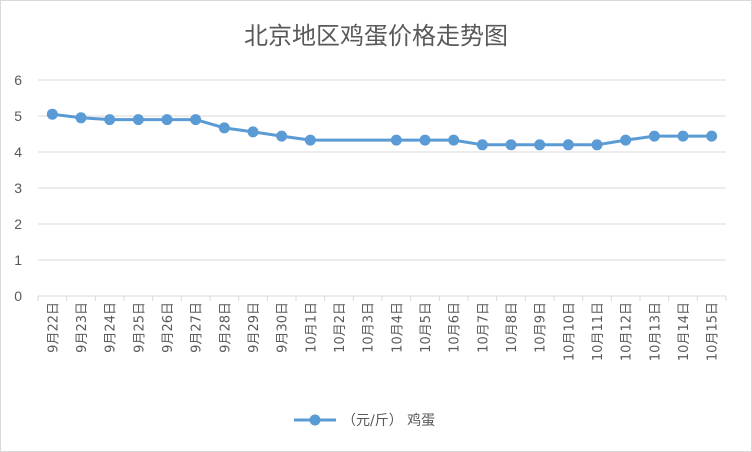  I want to click on chart-title: 北京地区鸡蛋价格走势图, so click(376, 36).